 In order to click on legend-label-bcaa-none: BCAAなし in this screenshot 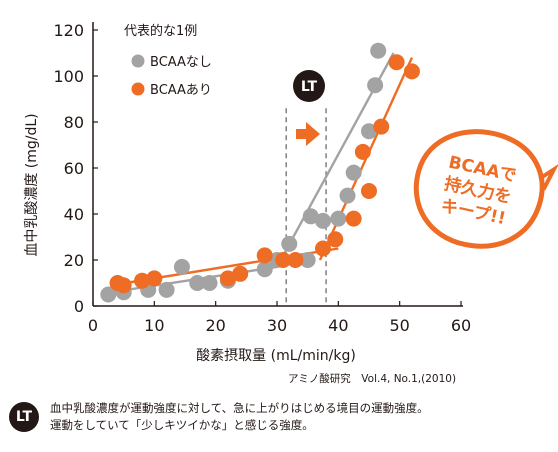, I will do `click(181, 62)`.